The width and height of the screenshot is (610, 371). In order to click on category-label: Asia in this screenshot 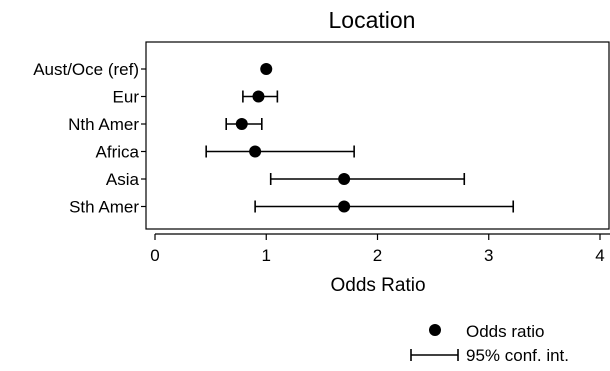, I will do `click(123, 179)`.